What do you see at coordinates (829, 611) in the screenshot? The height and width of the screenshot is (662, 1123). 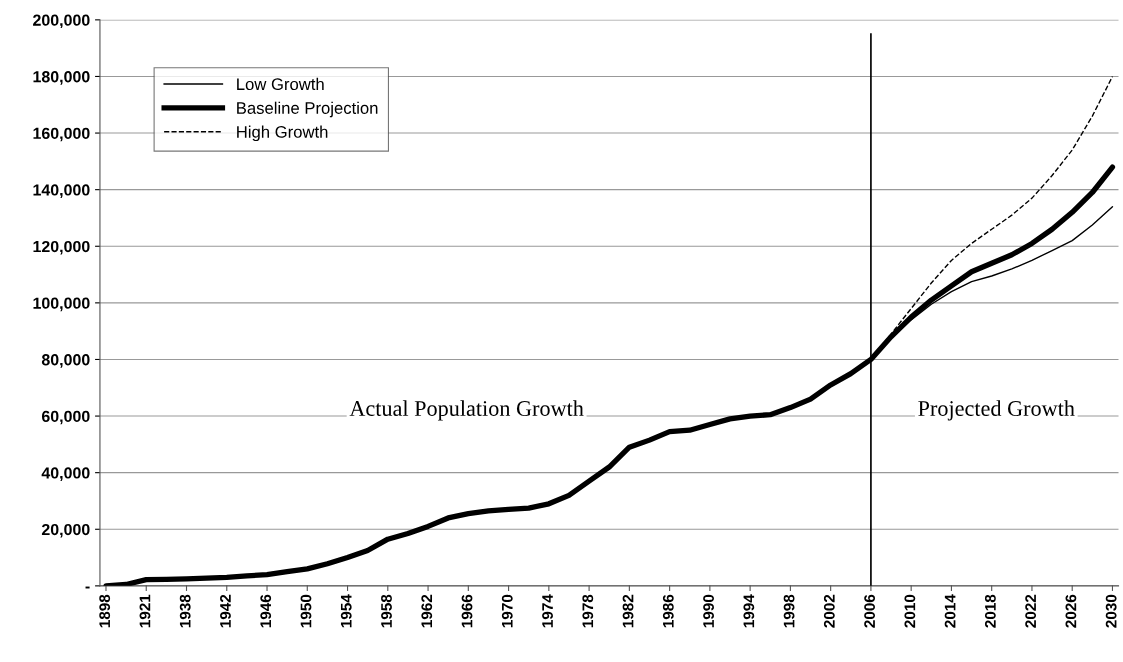 I see `x-tick-label: 2002` at bounding box center [829, 611].